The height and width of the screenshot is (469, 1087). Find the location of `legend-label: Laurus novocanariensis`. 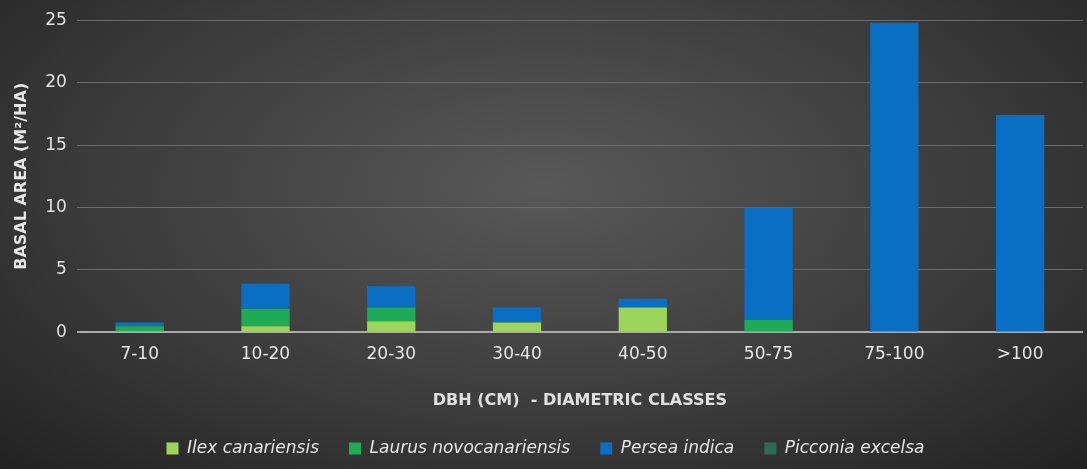

legend-label: Laurus novocanariensis is located at coordinates (470, 446).